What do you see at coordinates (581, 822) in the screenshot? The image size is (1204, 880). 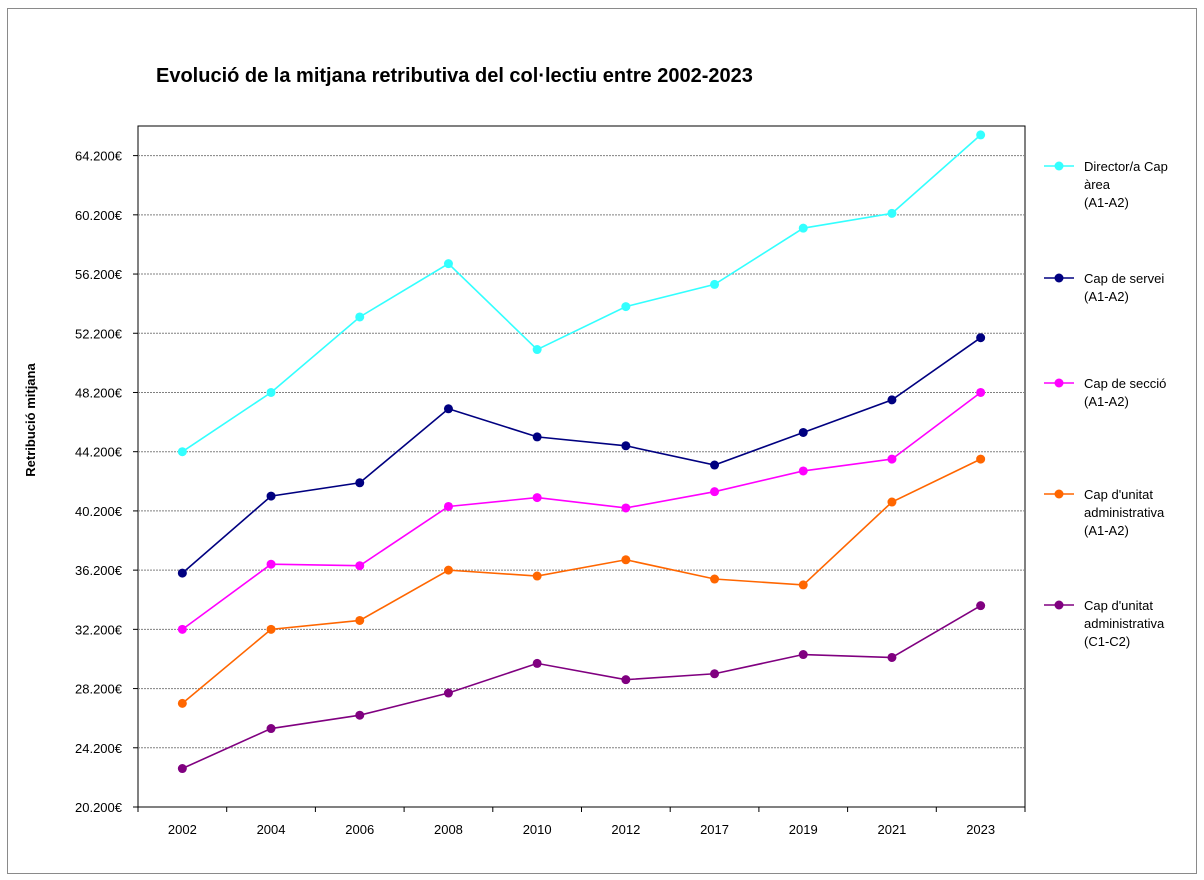 I see `x-axis-ticks: 2002 2004 2006 2008 2010 2012 2017 2019 2021 2023` at bounding box center [581, 822].